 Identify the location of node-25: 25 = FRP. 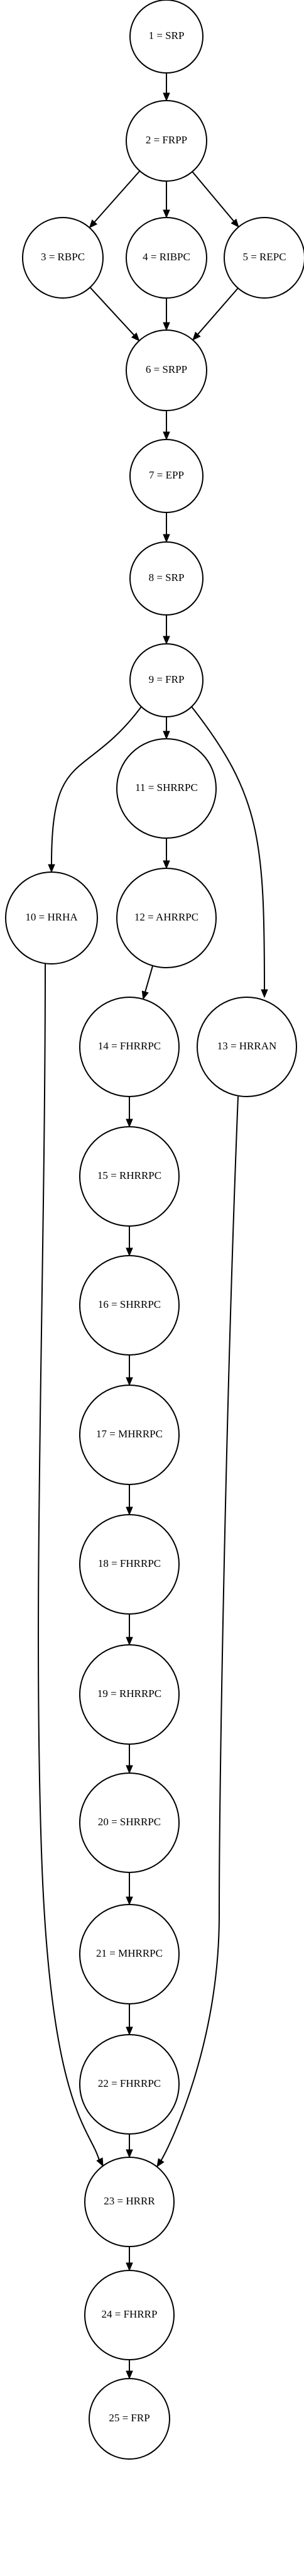
(129, 2419).